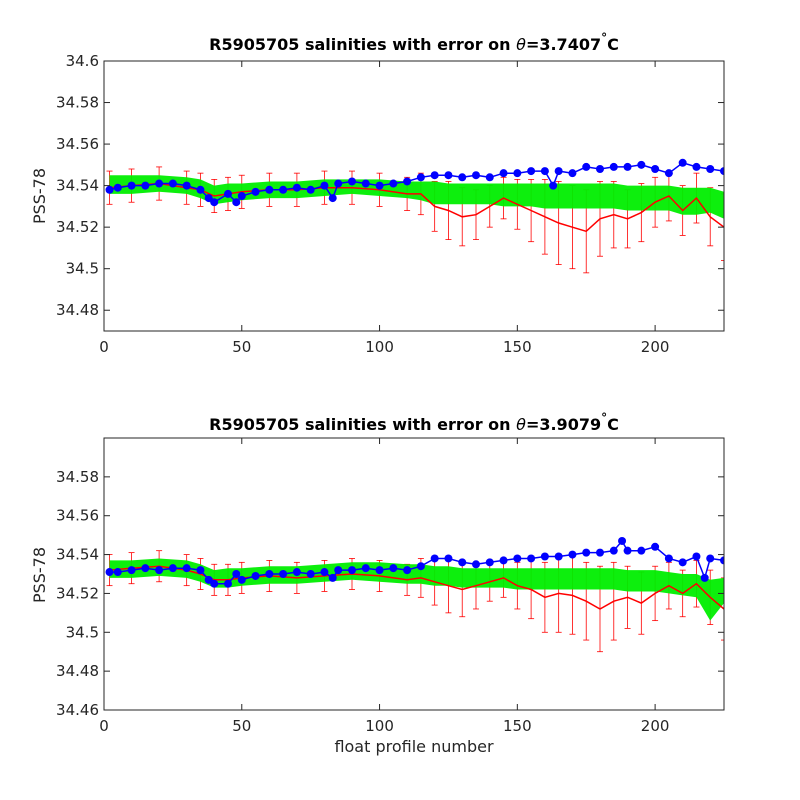 Image resolution: width=800 pixels, height=800 pixels. What do you see at coordinates (379, 726) in the screenshot?
I see `x-tick-label: 100` at bounding box center [379, 726].